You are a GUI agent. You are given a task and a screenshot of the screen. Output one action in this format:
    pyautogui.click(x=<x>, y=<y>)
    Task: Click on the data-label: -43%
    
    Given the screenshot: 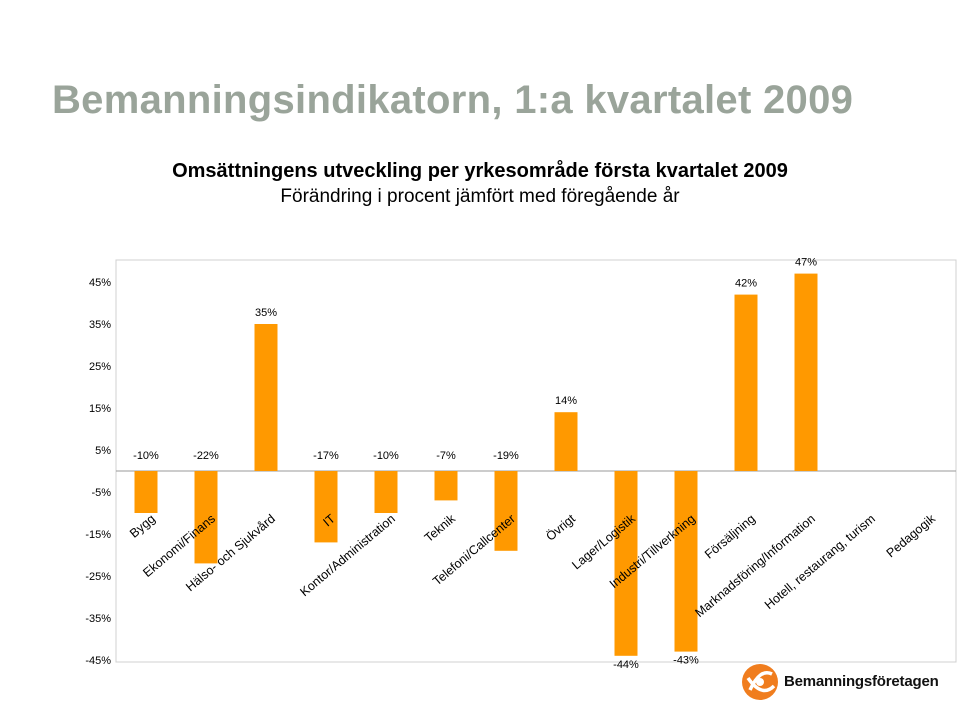 What is the action you would take?
    pyautogui.click(x=686, y=661)
    